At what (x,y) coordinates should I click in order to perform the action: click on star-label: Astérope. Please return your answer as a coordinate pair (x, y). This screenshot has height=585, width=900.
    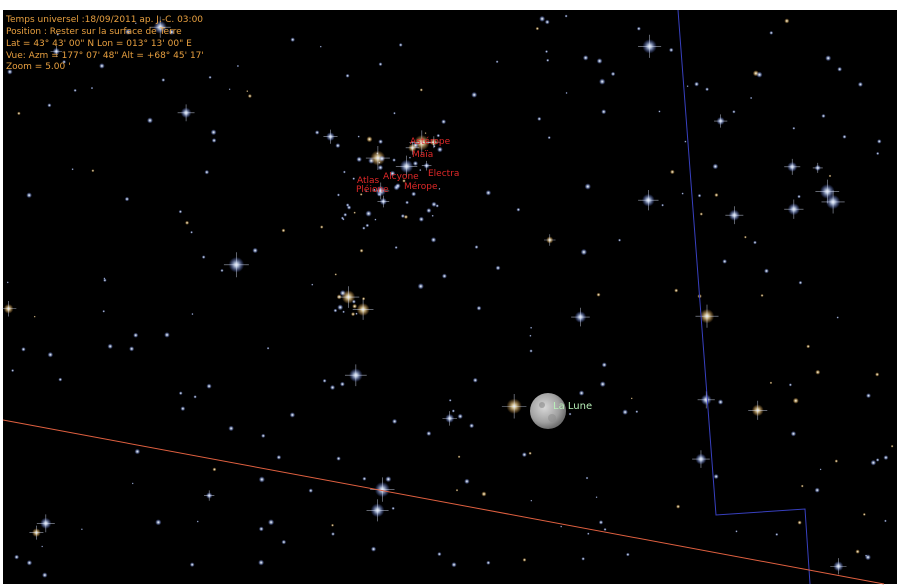
    Looking at the image, I should click on (430, 141).